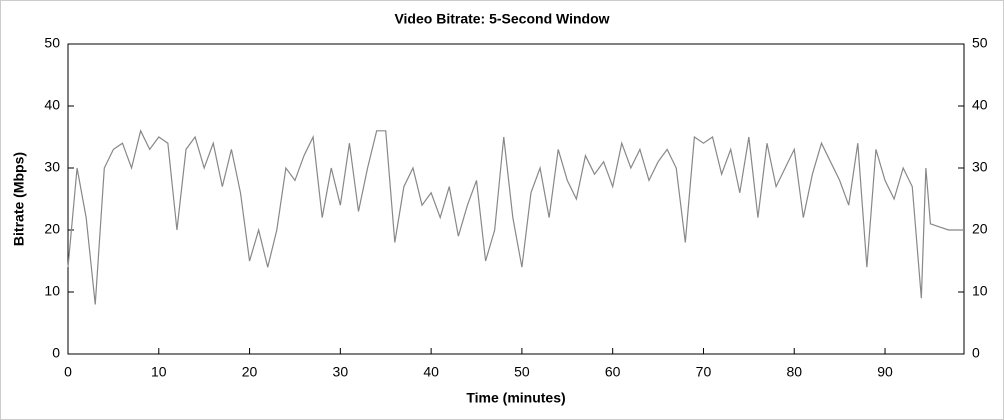 Image resolution: width=1004 pixels, height=420 pixels. I want to click on x-tick-label: 90, so click(885, 372).